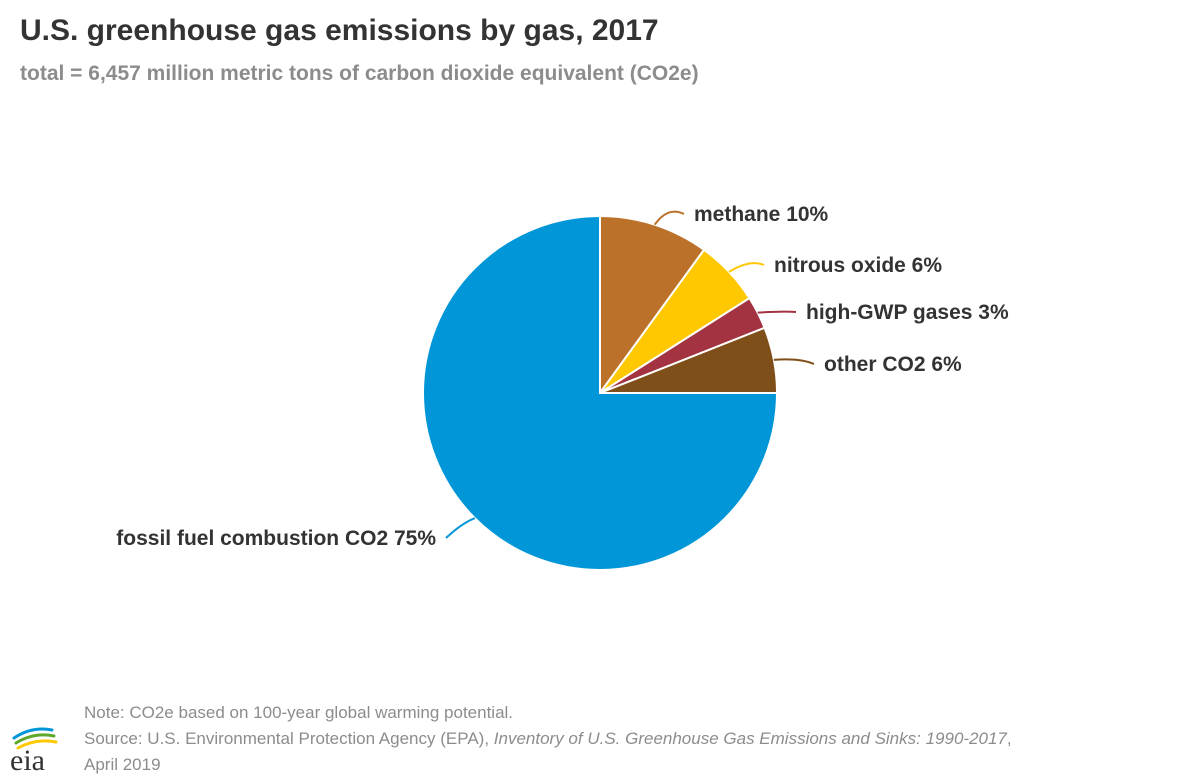  What do you see at coordinates (893, 364) in the screenshot?
I see `slice-label-3: other CO2 6%` at bounding box center [893, 364].